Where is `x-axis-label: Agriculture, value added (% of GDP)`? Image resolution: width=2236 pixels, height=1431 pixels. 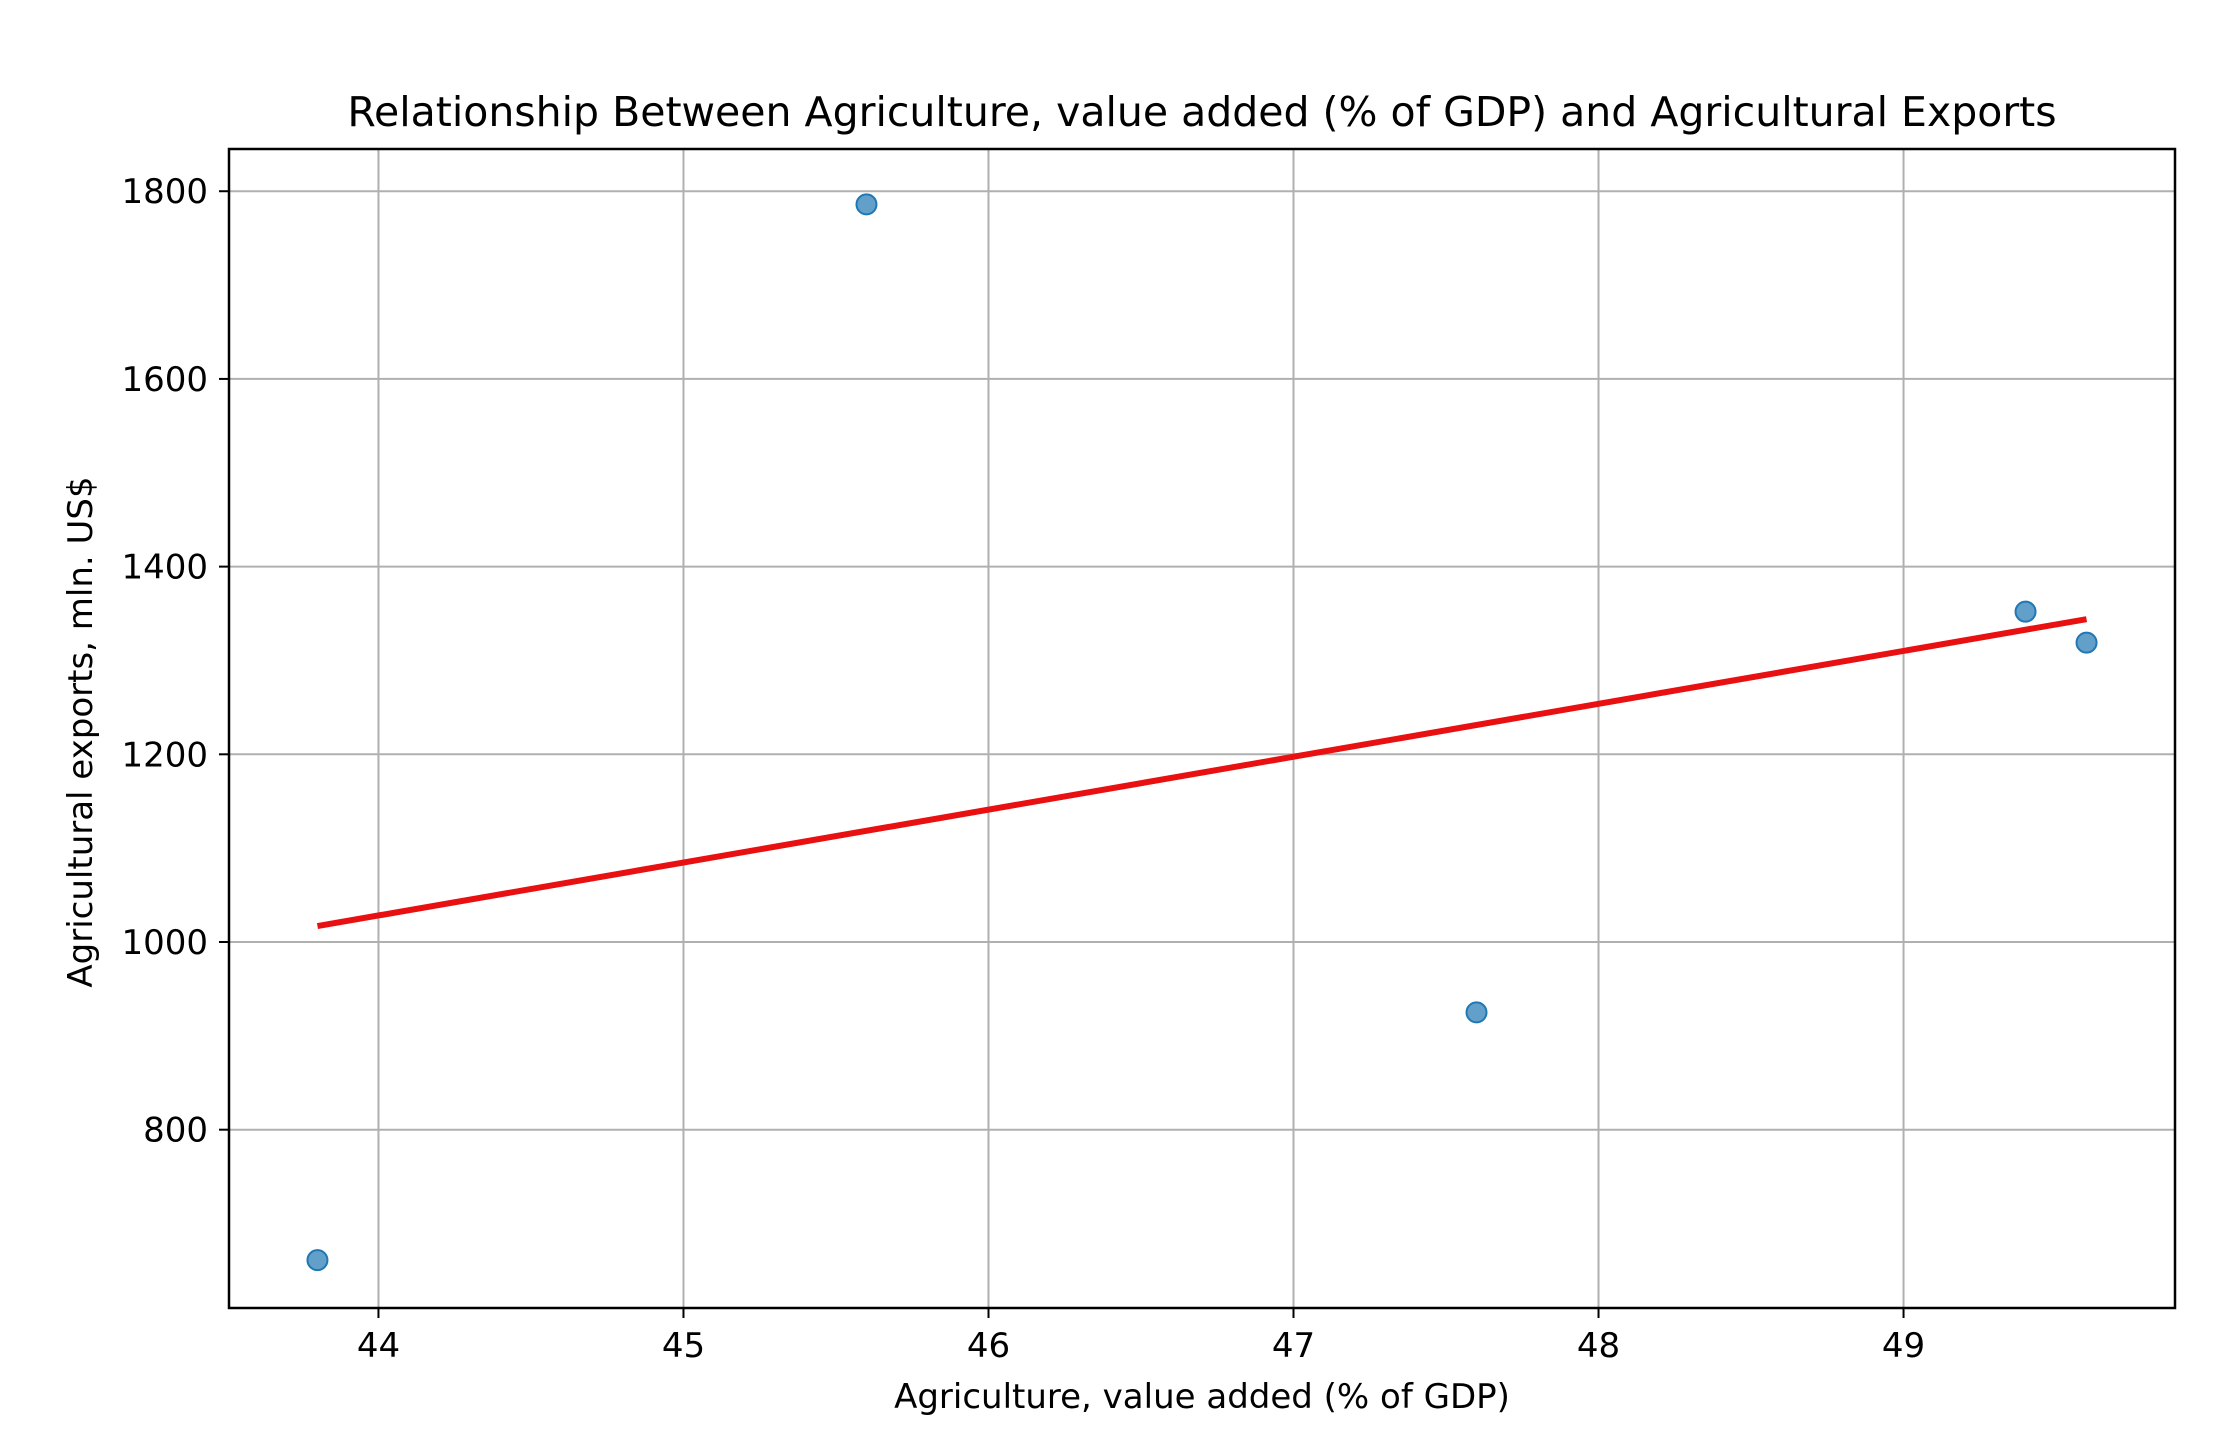 x-axis-label: Agriculture, value added (% of GDP) is located at coordinates (1202, 1397).